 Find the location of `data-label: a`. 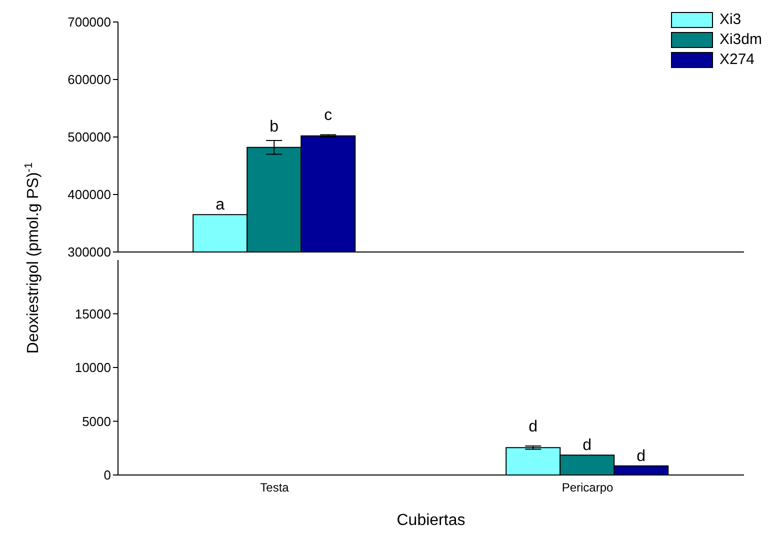

data-label: a is located at coordinates (220, 205).